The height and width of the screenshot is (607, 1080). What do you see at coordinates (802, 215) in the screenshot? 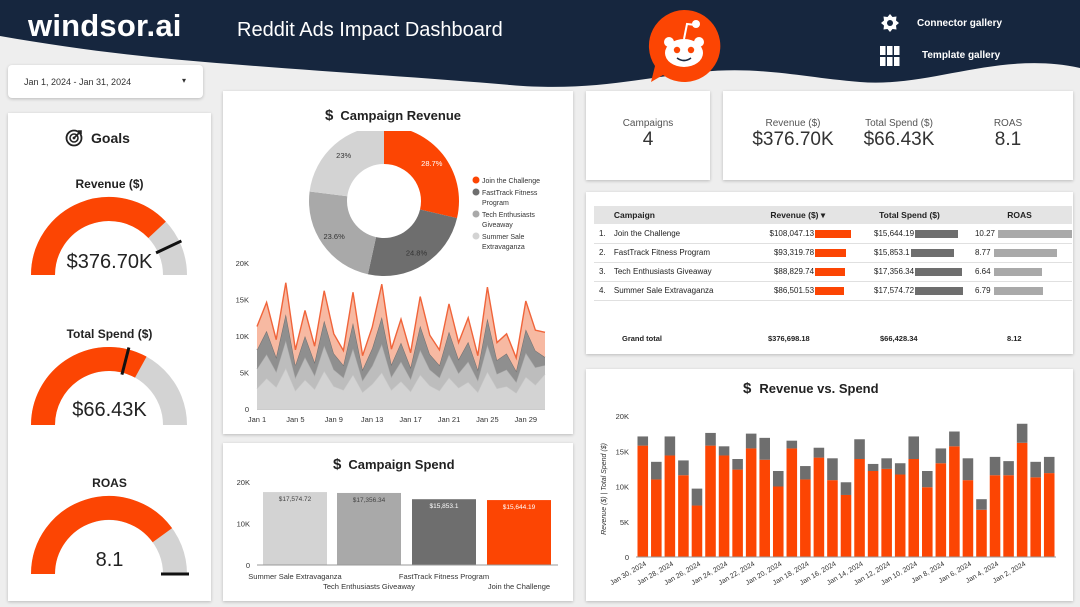
I see `col-revenue-header: Revenue ($) ▾` at bounding box center [802, 215].